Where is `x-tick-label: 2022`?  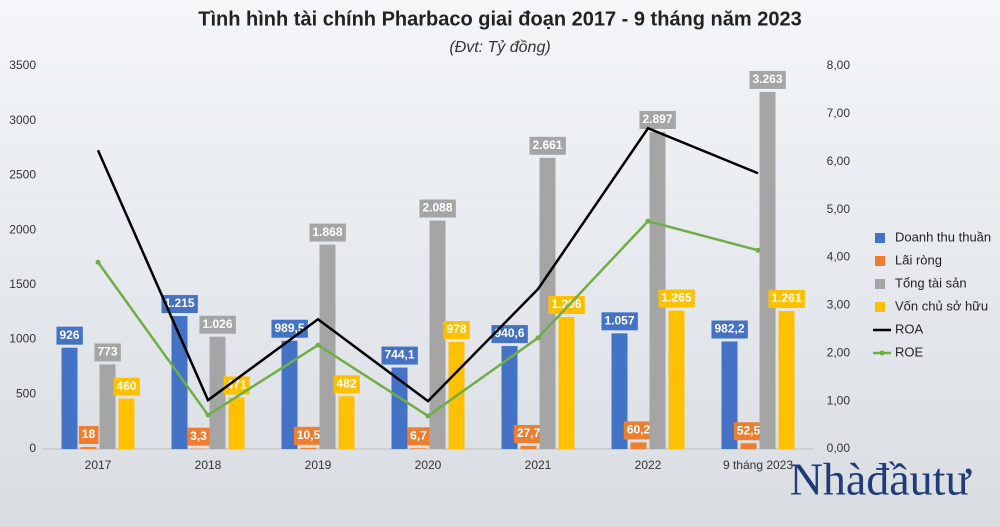
x-tick-label: 2022 is located at coordinates (648, 465).